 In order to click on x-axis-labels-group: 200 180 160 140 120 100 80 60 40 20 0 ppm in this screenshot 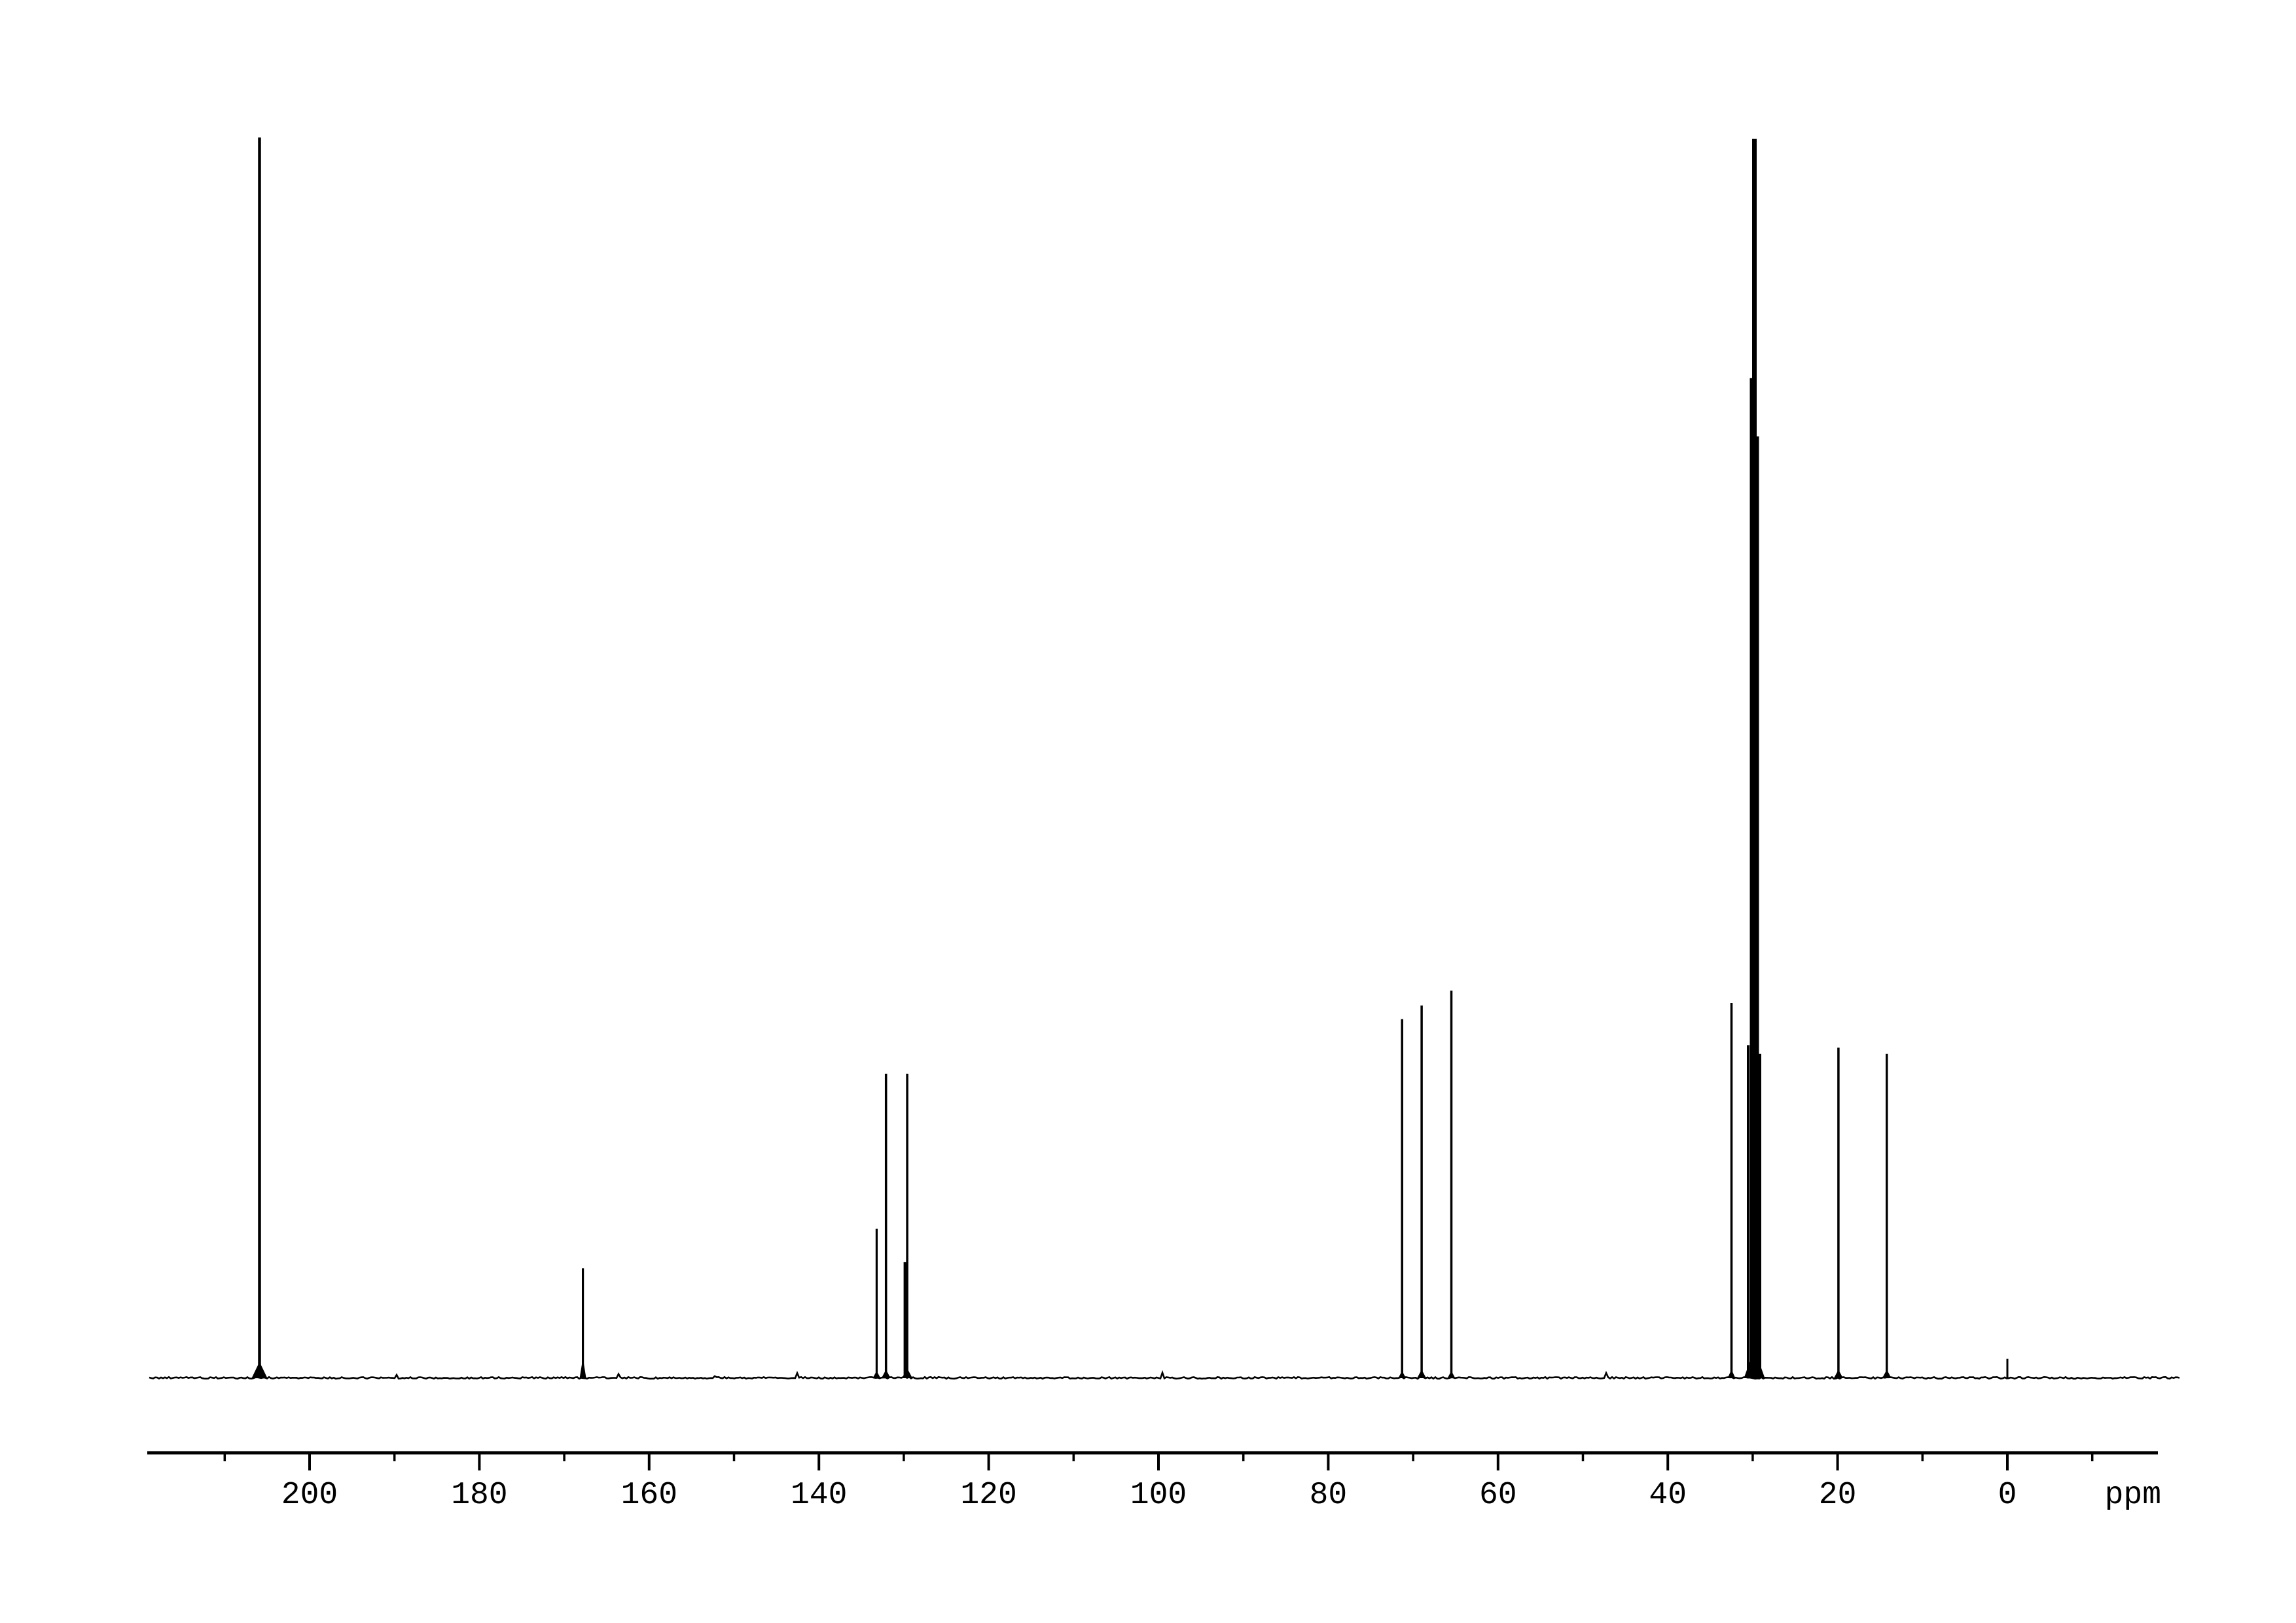, I will do `click(1221, 1495)`.